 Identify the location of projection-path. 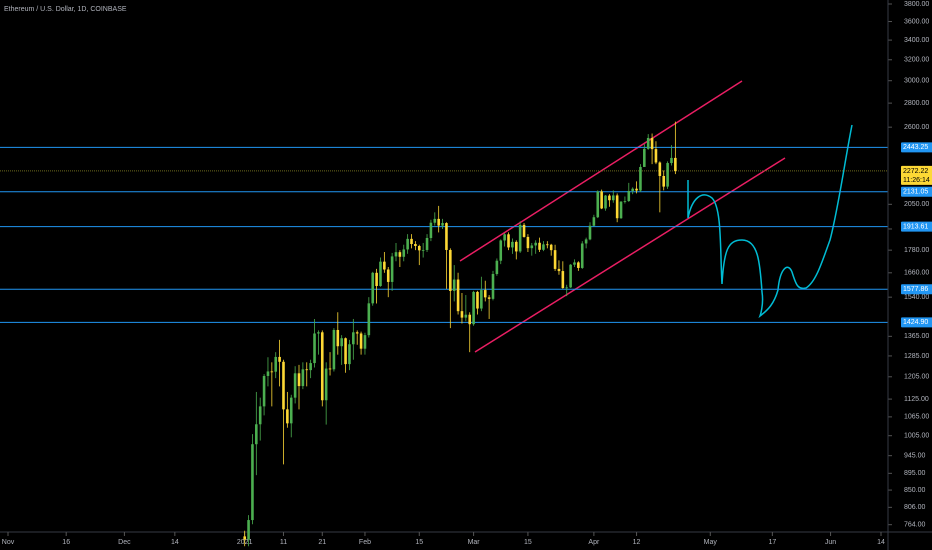
(770, 221).